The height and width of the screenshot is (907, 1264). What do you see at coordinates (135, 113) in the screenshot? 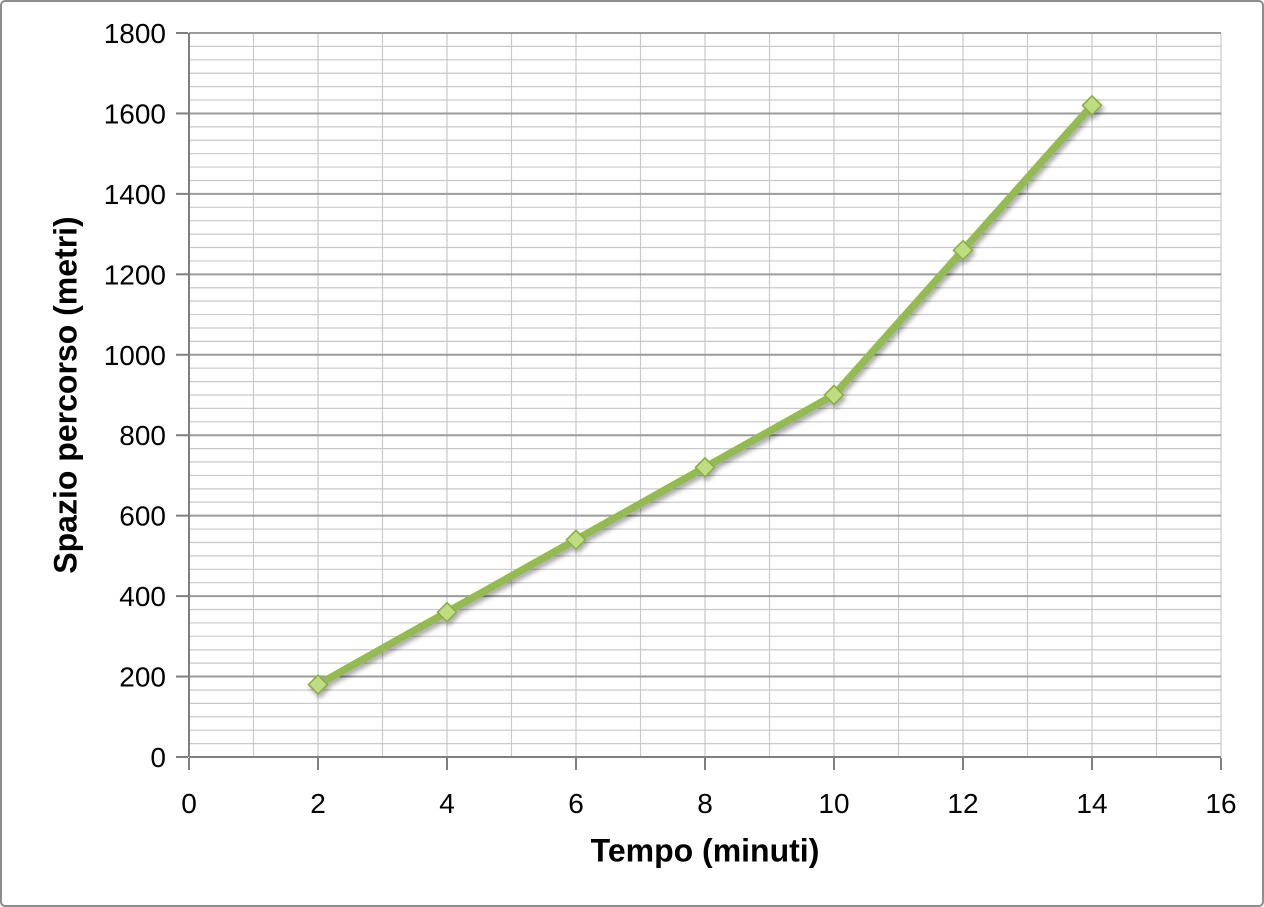
I see `y-tick-label: 1600` at bounding box center [135, 113].